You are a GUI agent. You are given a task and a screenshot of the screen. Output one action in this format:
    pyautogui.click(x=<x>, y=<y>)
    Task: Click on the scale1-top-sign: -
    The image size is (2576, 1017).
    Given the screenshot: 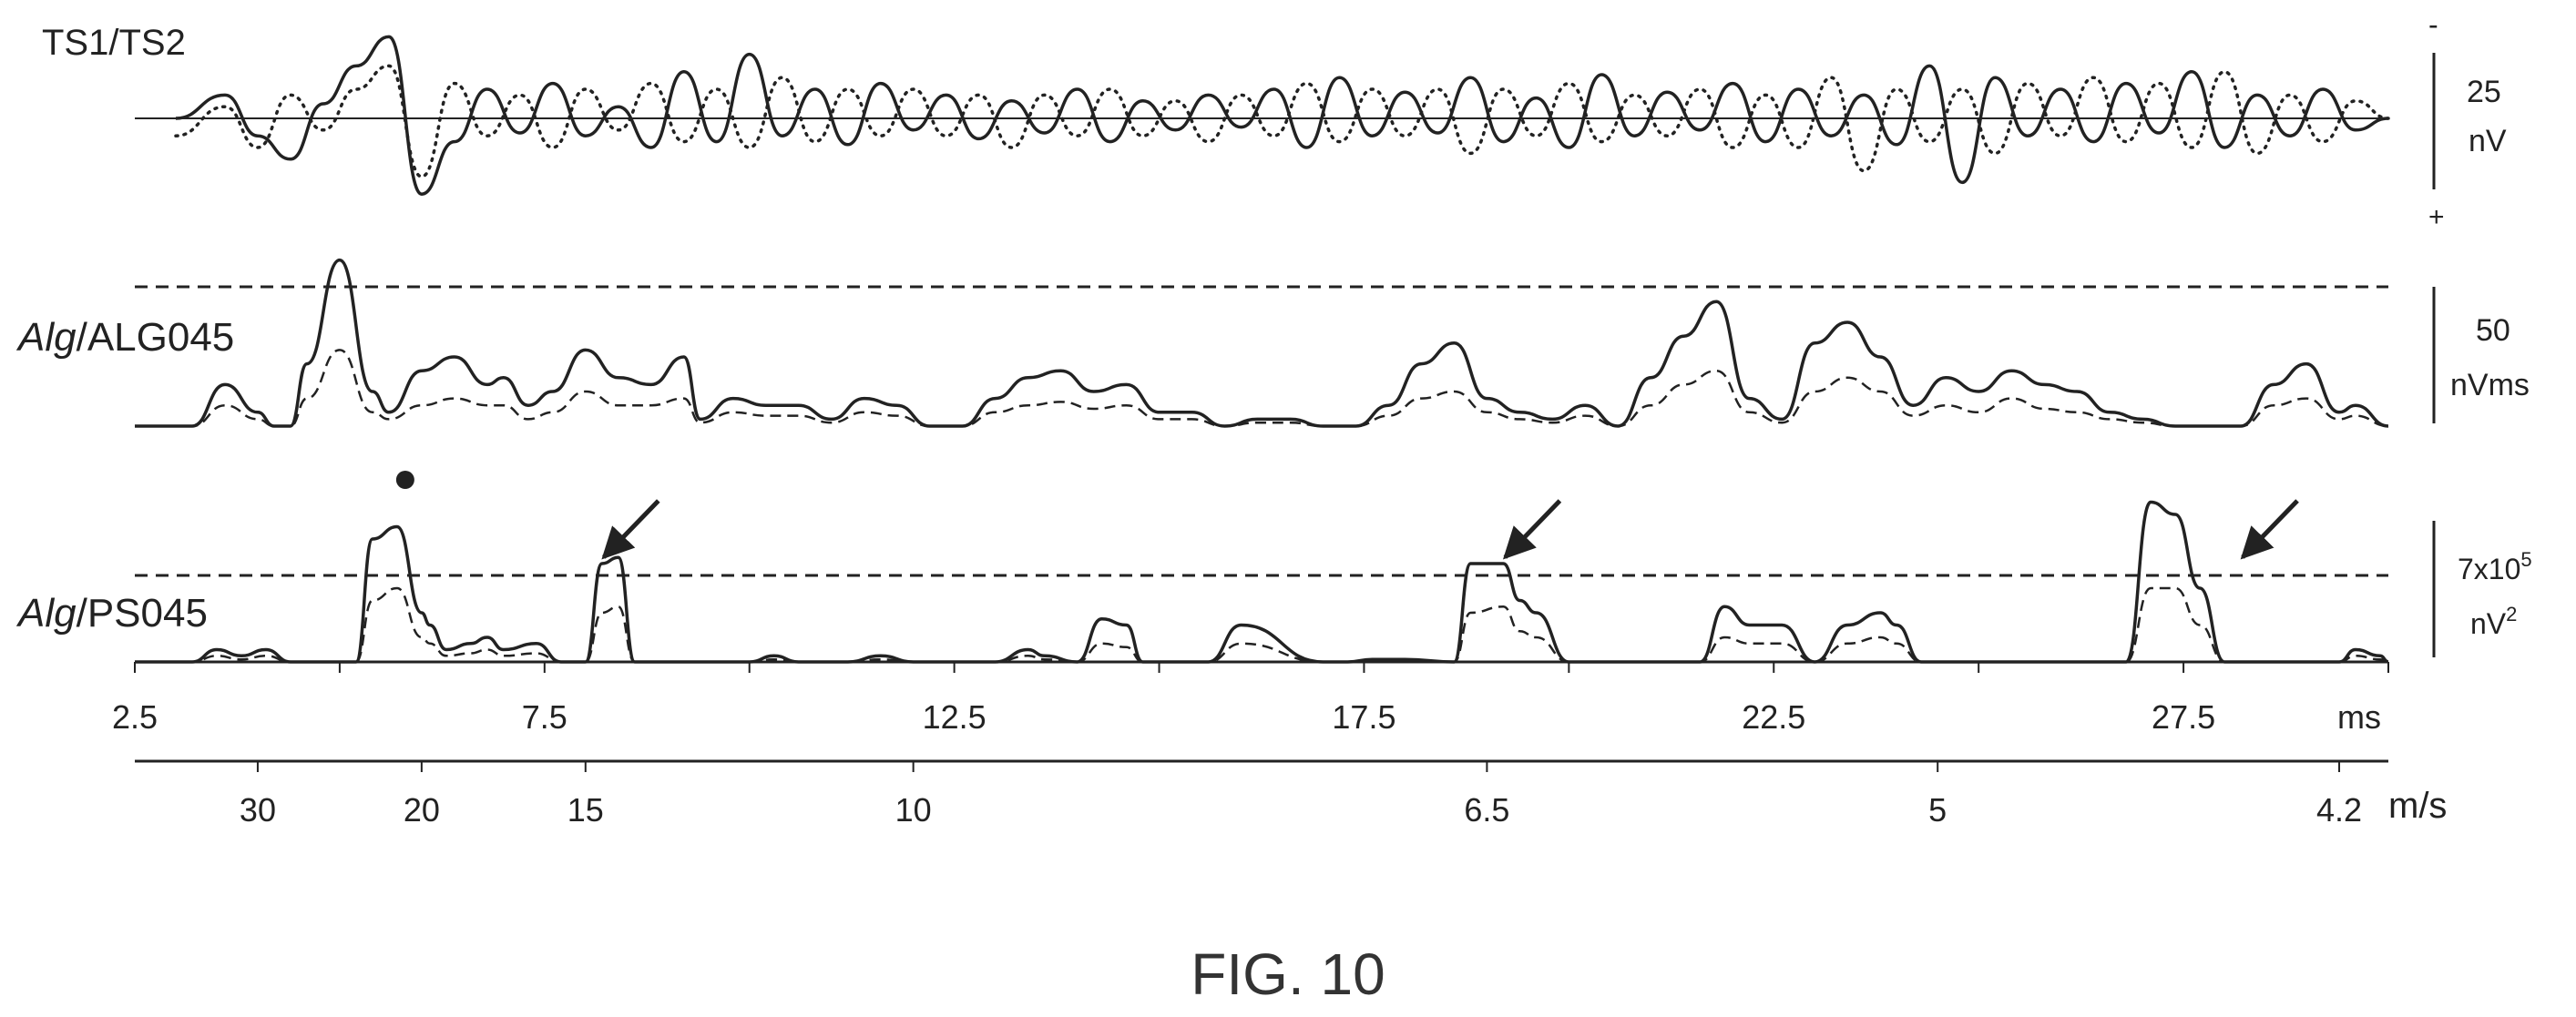 What is the action you would take?
    pyautogui.click(x=2433, y=24)
    